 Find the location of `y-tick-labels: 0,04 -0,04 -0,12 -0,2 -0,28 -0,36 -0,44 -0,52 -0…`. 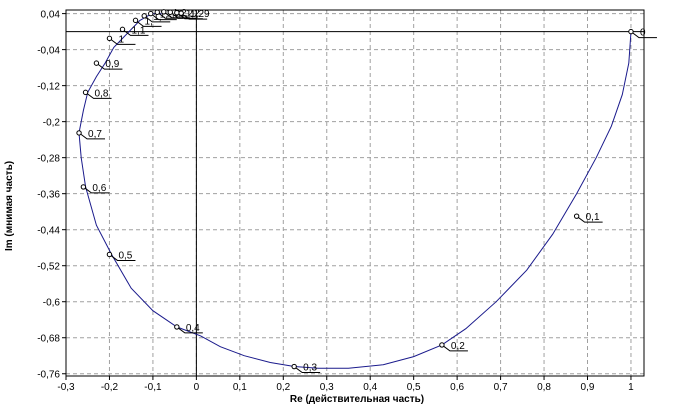

y-tick-labels: 0,04 -0,04 -0,12 -0,2 -0,28 -0,36 -0,44 -0,52 -0… is located at coordinates (48, 195).